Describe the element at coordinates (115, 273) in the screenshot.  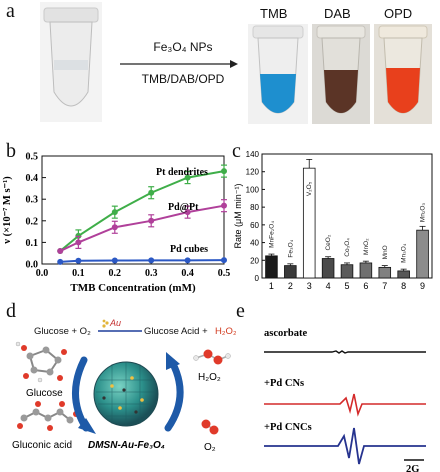
I see `chart-b-xtick-label: 0.2` at that location.